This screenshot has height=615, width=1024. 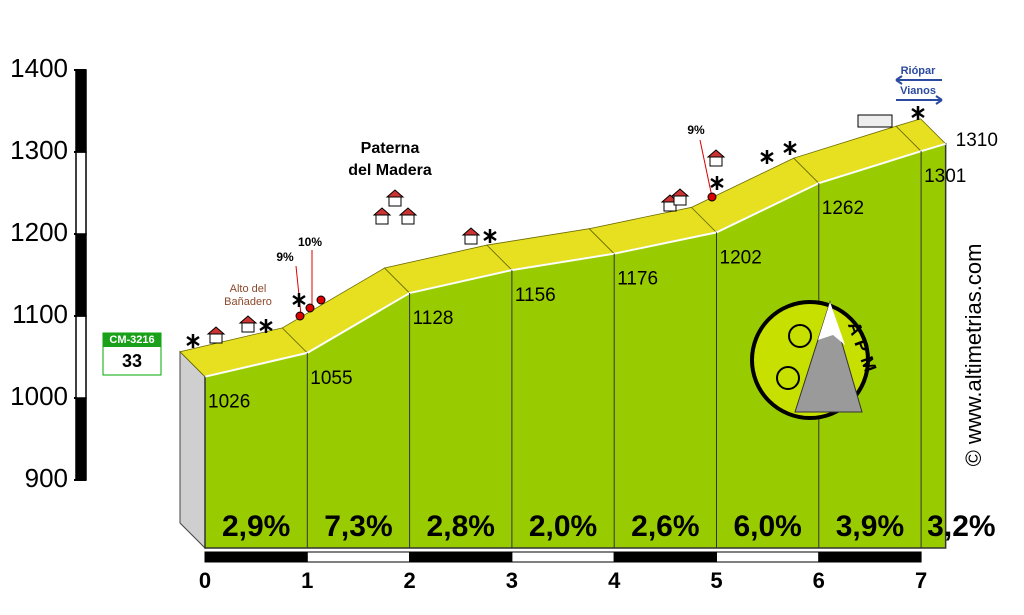 I want to click on destination: Riópar, so click(x=919, y=71).